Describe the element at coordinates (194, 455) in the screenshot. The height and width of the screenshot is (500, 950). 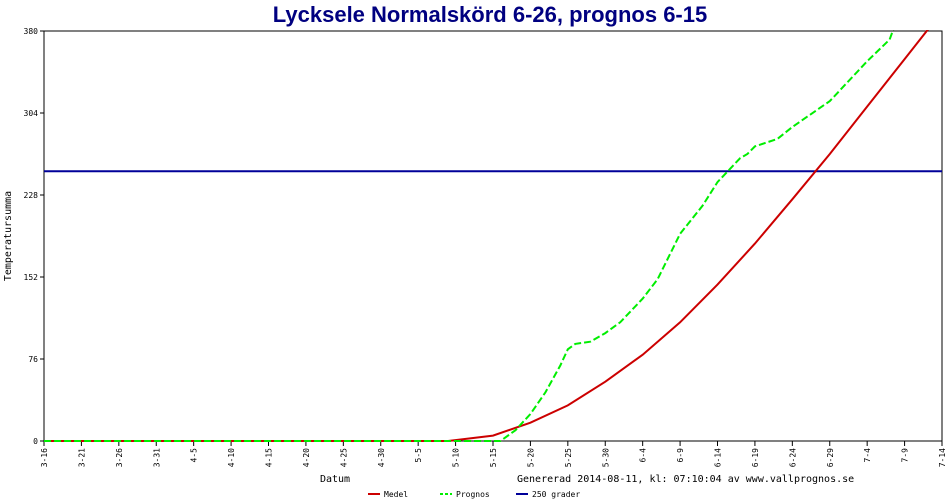
I see `x-tick-label: 4-5` at that location.